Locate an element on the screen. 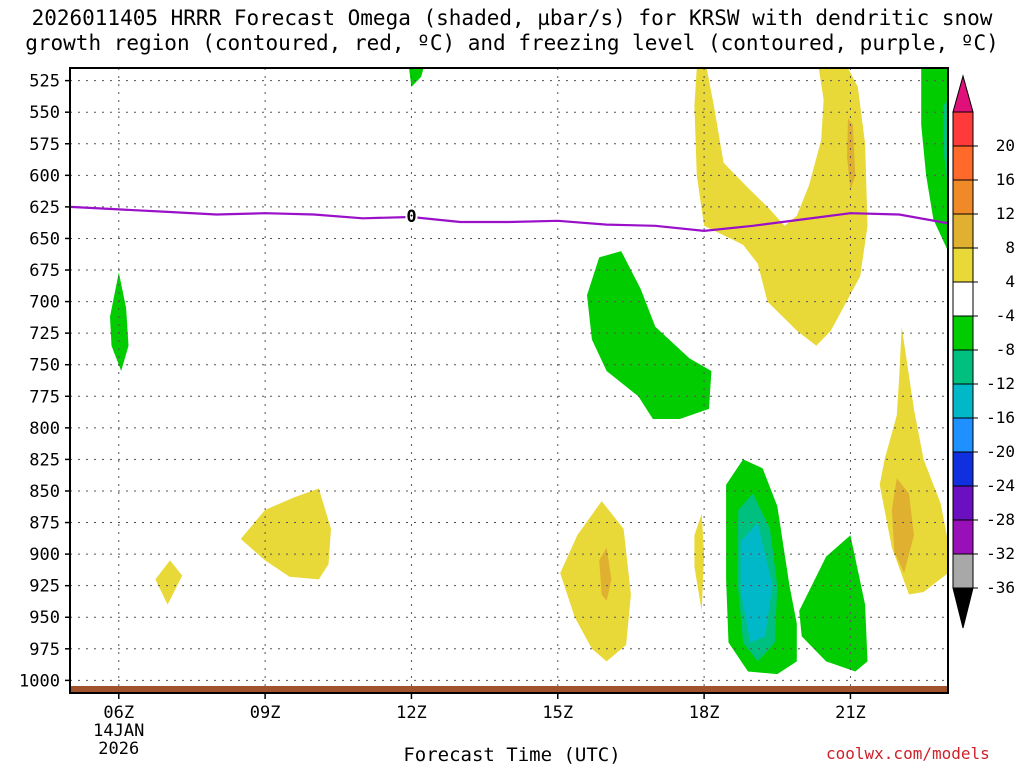 The image size is (1024, 768). y-tick-label-900: 900 is located at coordinates (44, 555).